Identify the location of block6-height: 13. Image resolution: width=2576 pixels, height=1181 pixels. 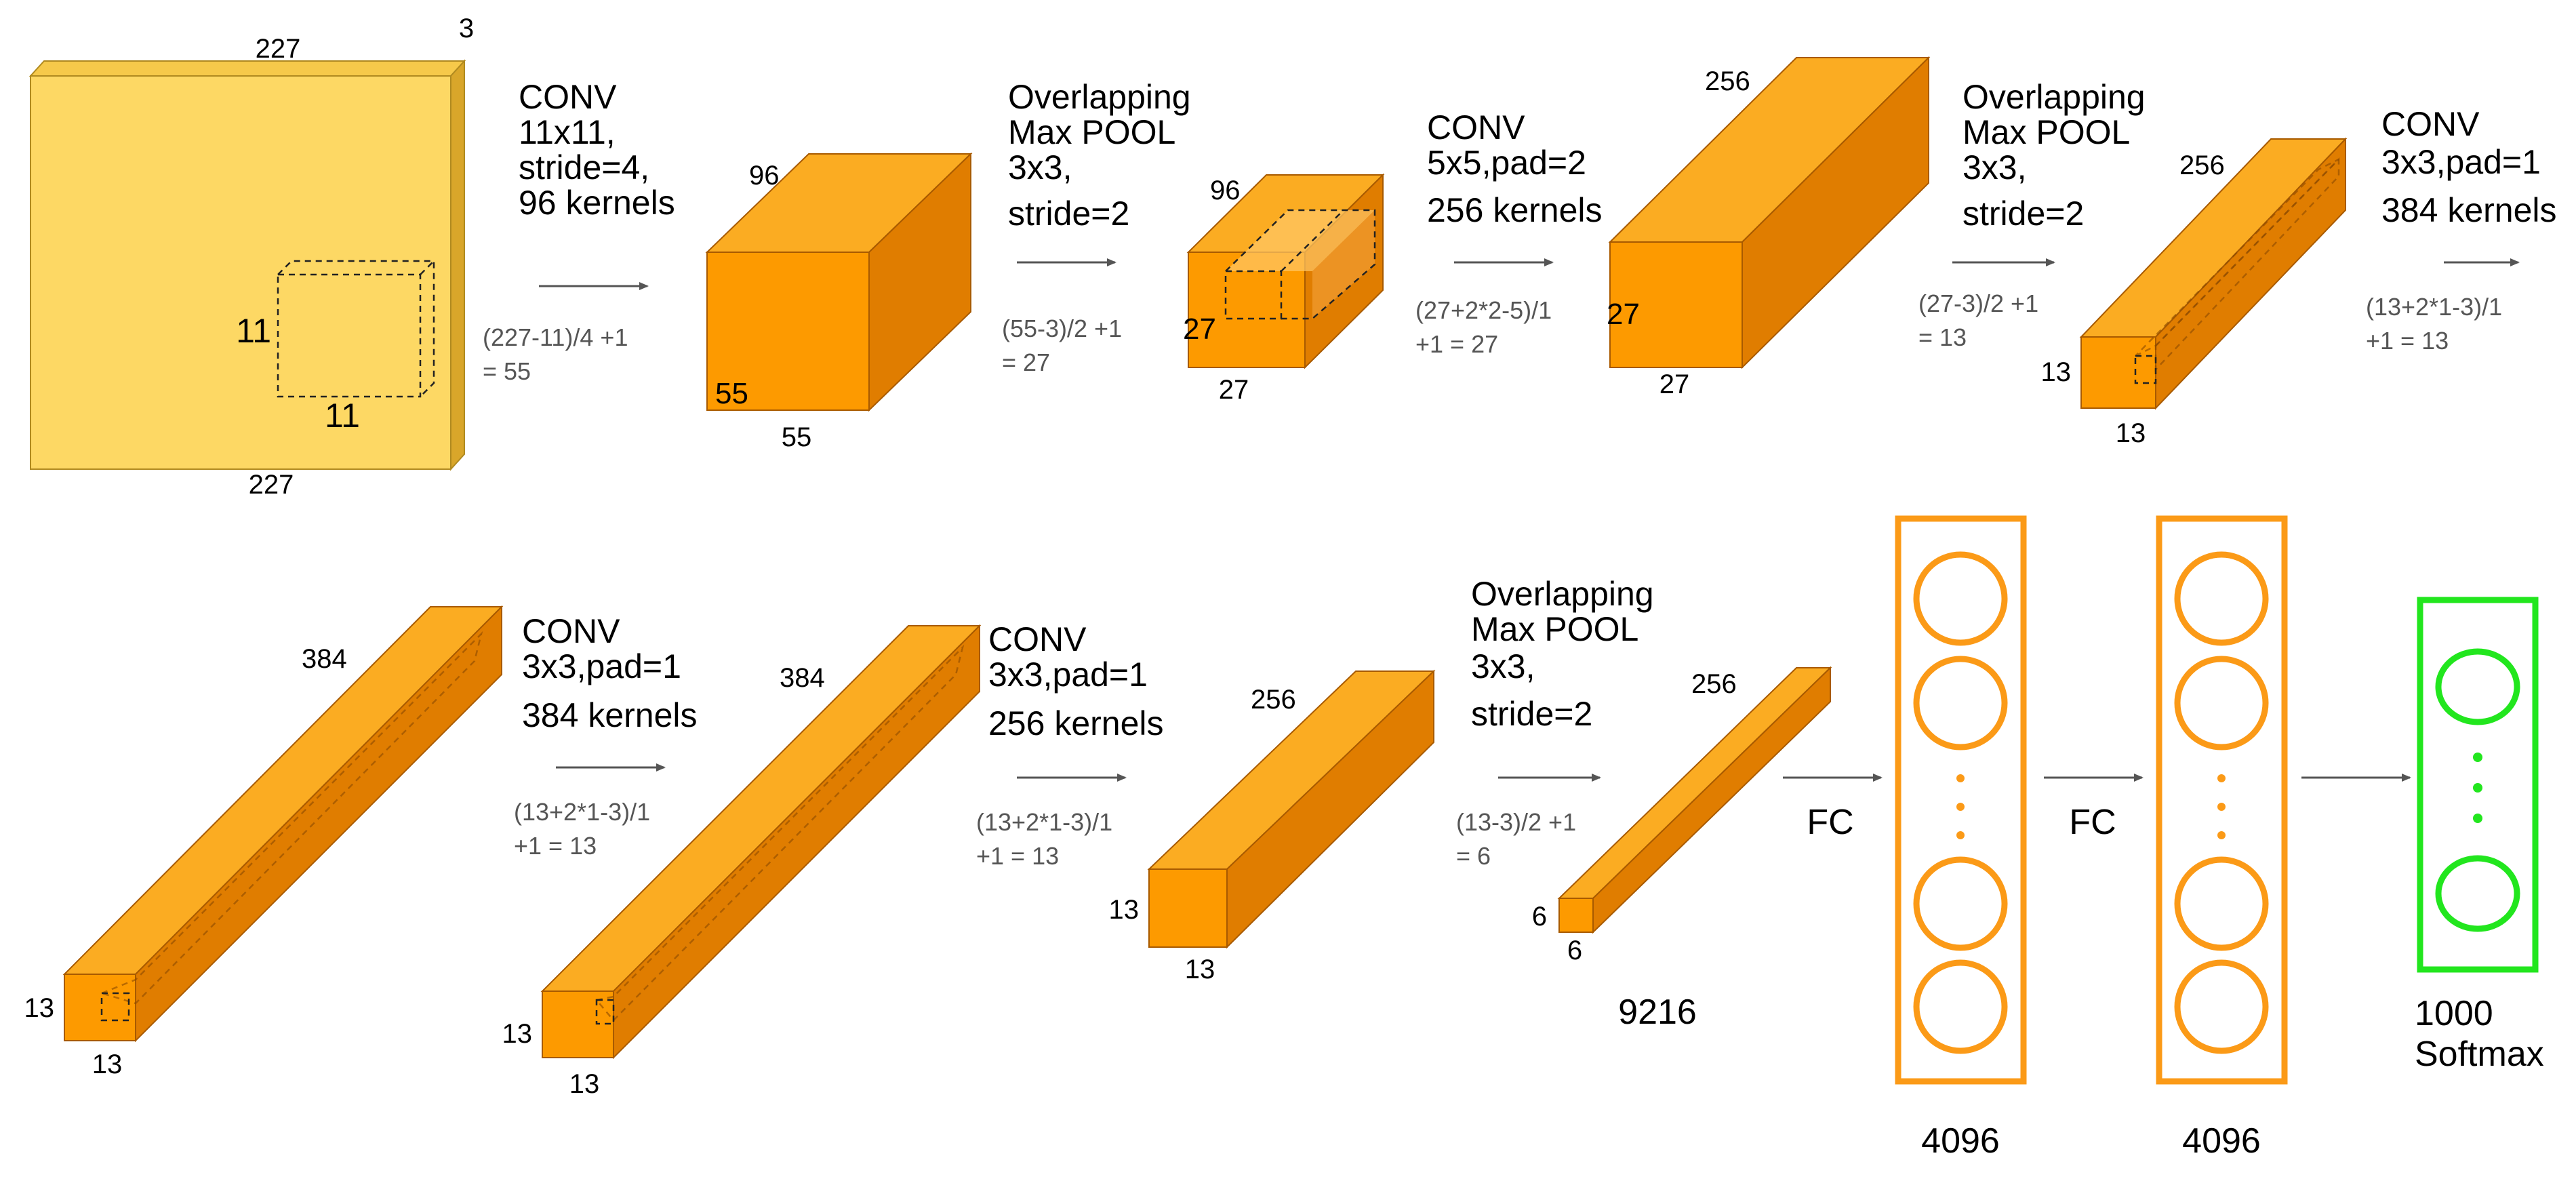
(517, 1034).